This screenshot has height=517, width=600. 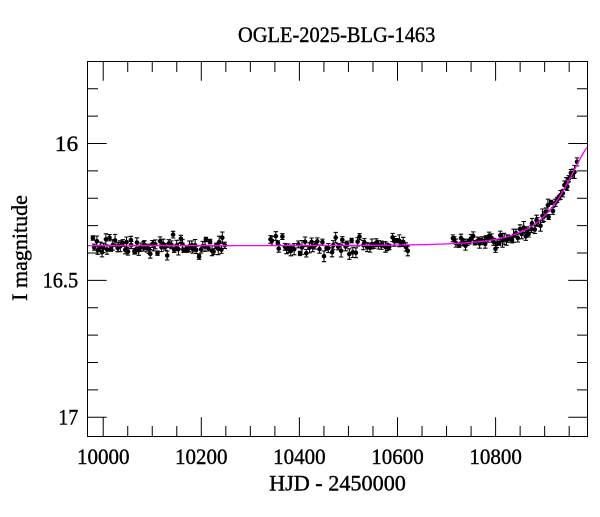 I want to click on svg-text: HJD - 2450000, so click(x=337, y=483).